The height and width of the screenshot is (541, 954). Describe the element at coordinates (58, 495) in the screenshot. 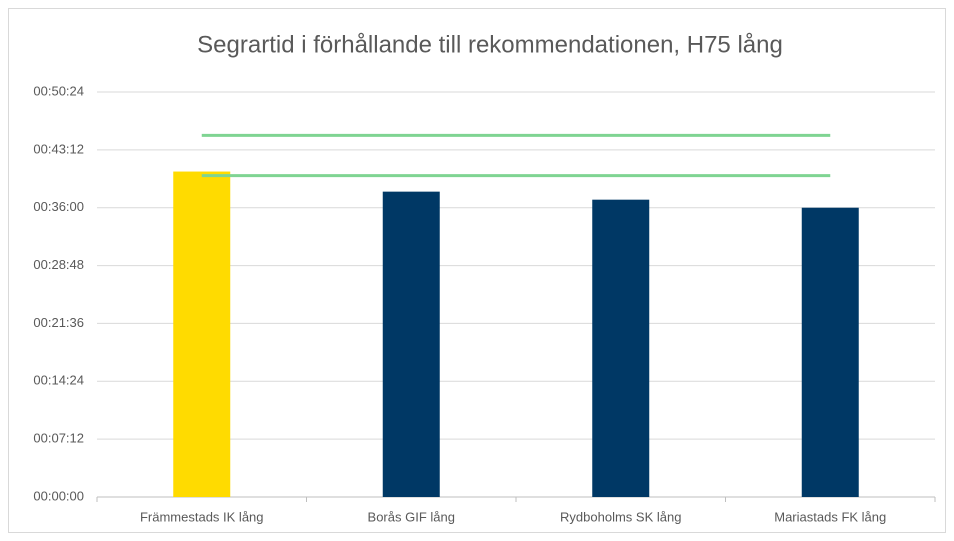

I see `y-tick-label: 00:00:00` at that location.